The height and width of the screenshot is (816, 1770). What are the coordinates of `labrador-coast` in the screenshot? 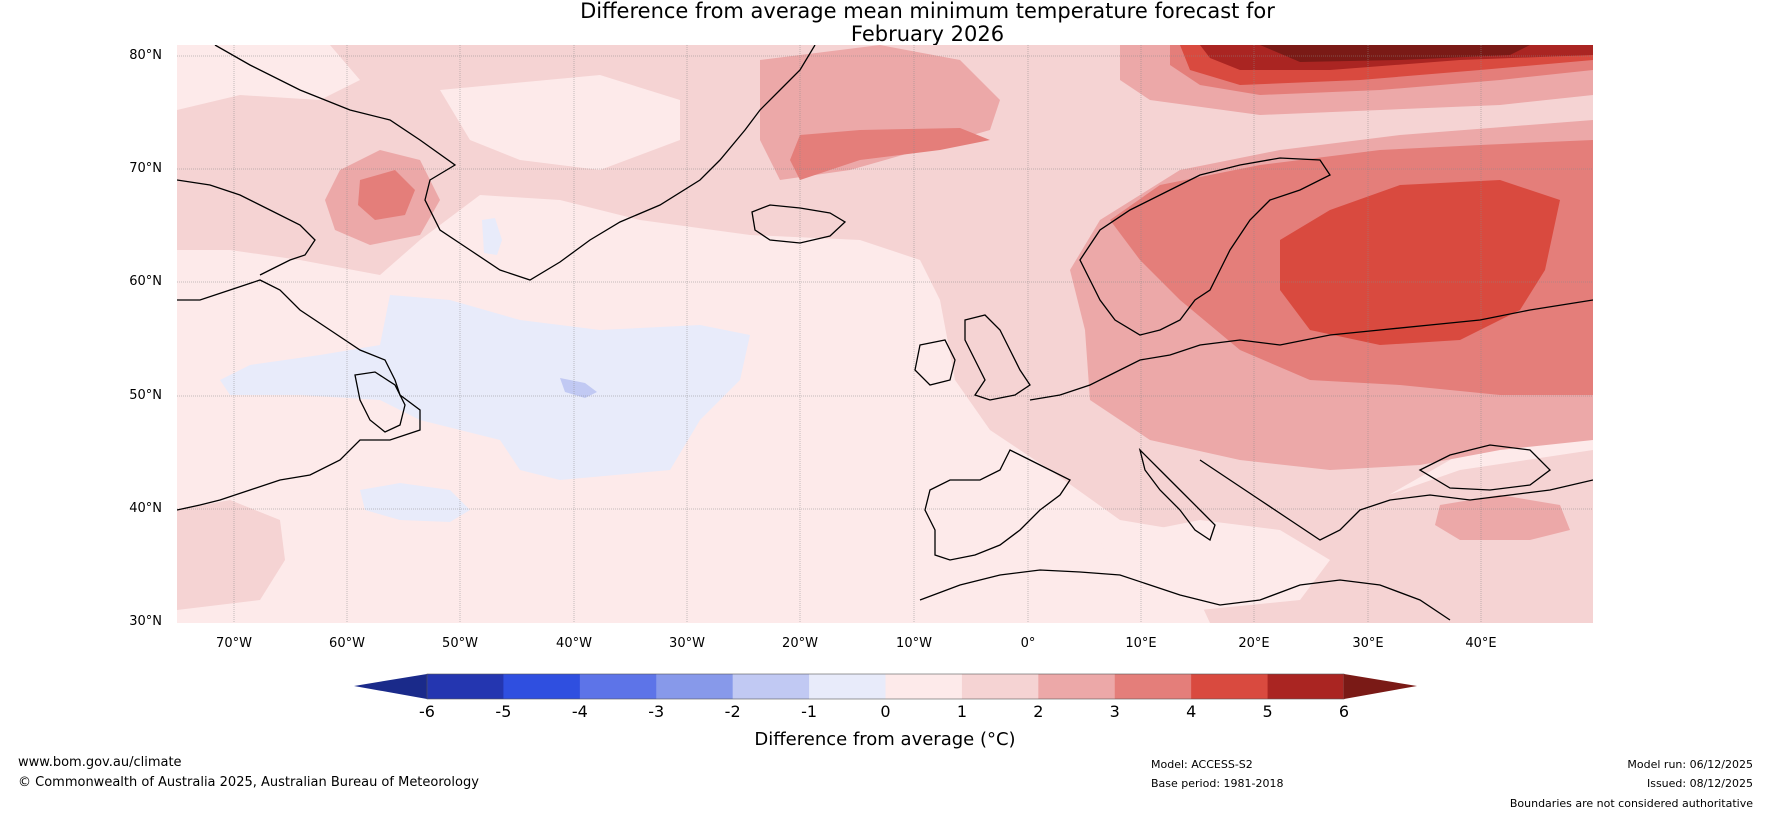 It's located at (299, 395).